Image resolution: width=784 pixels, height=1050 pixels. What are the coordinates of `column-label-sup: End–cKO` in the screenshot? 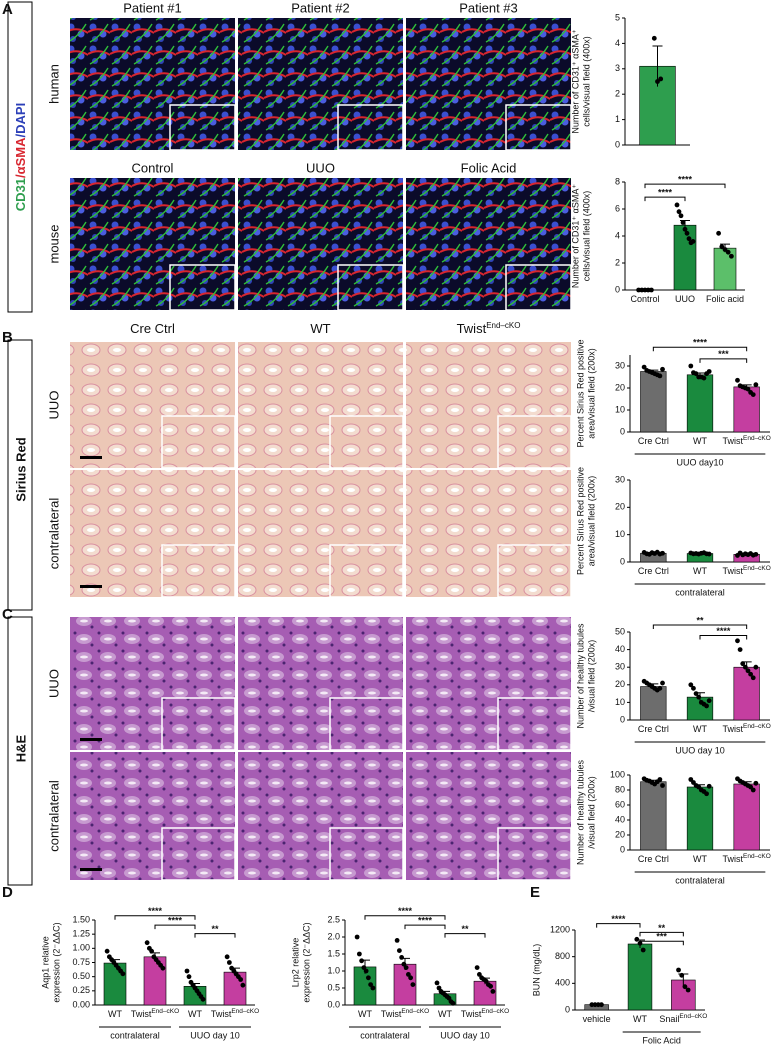 It's located at (503, 325).